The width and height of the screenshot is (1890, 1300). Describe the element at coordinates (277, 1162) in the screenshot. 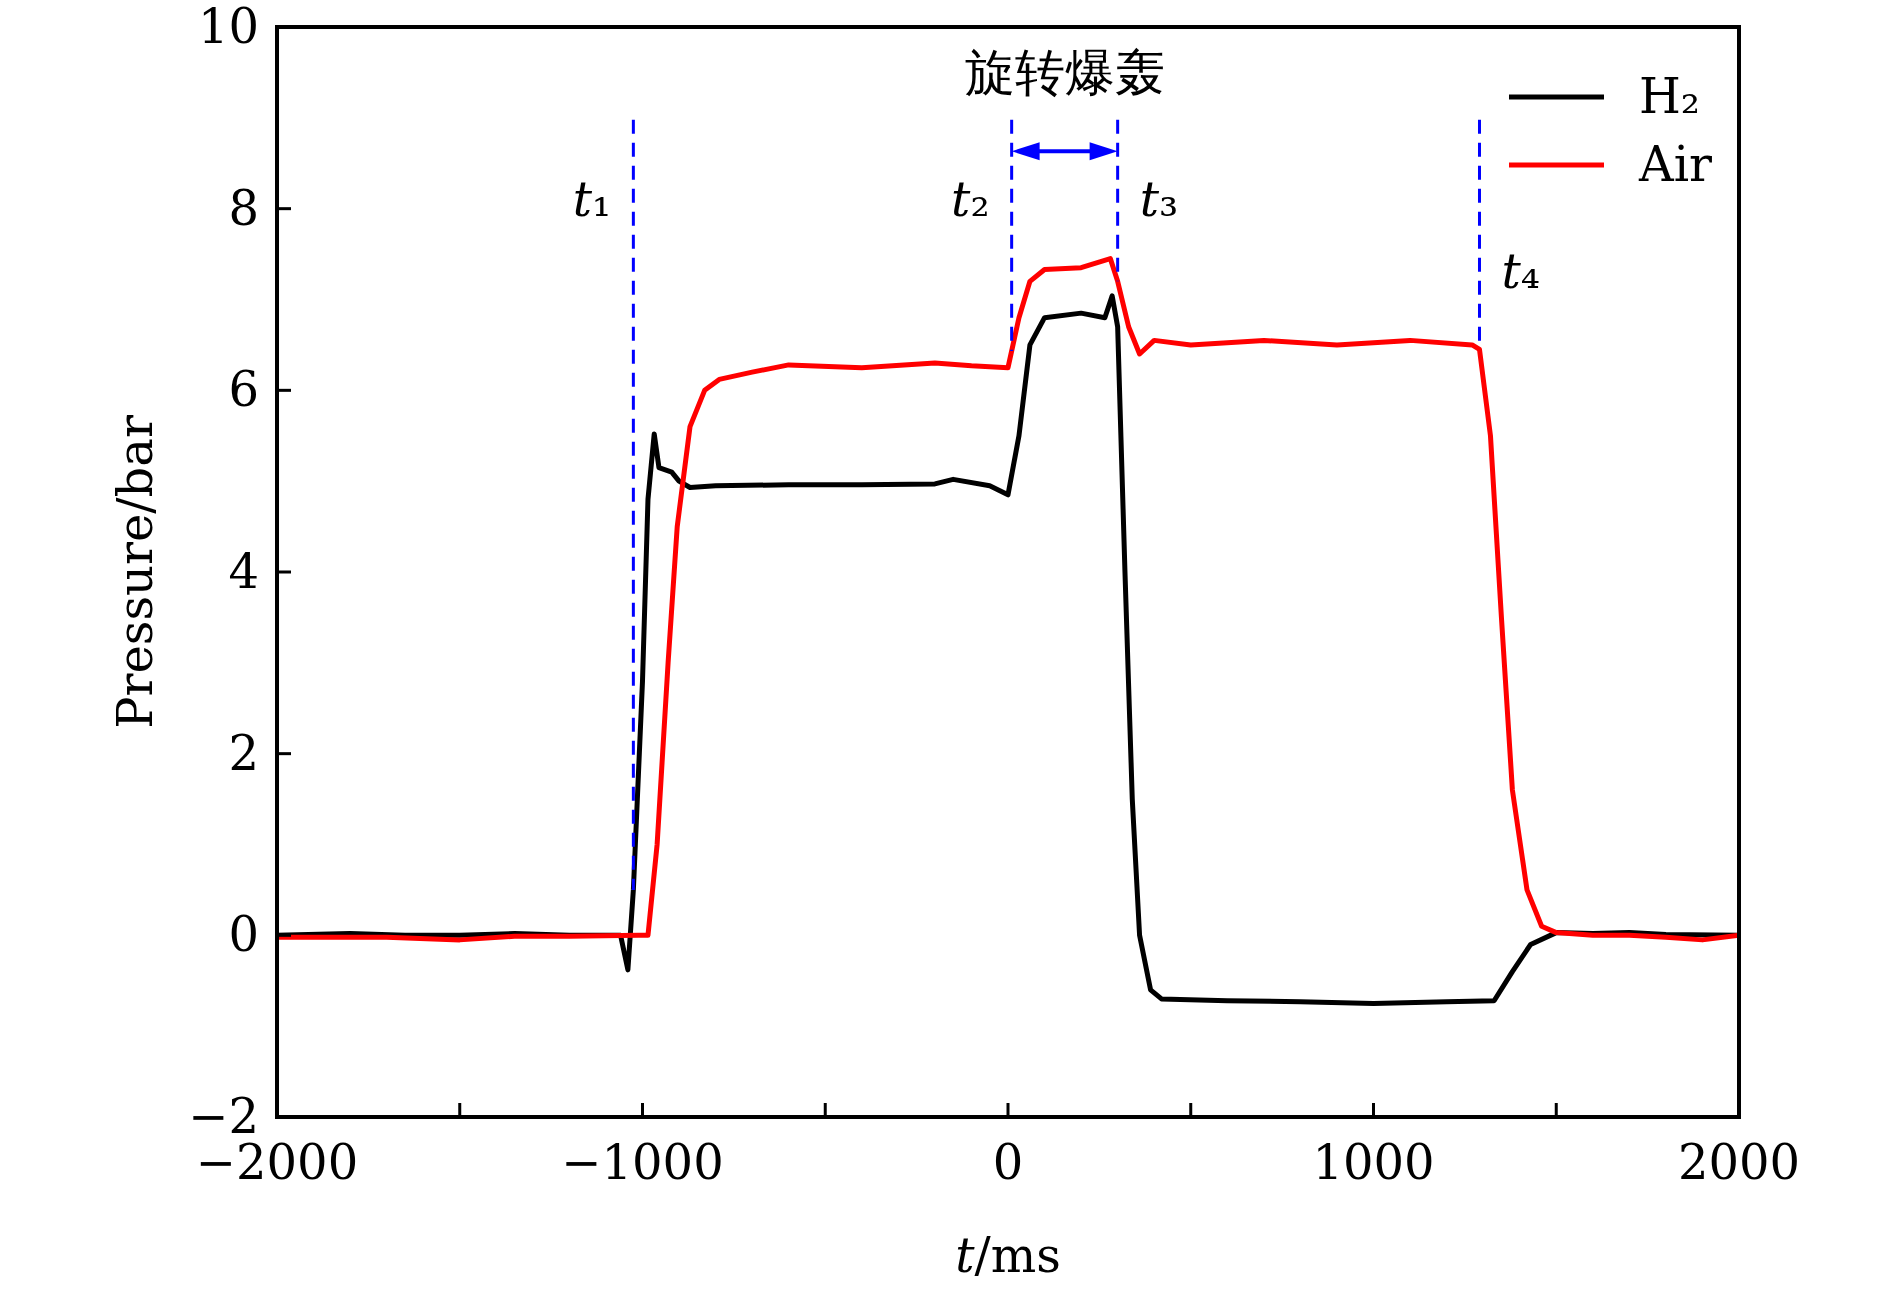

I see `x-tick-label: −2000` at that location.